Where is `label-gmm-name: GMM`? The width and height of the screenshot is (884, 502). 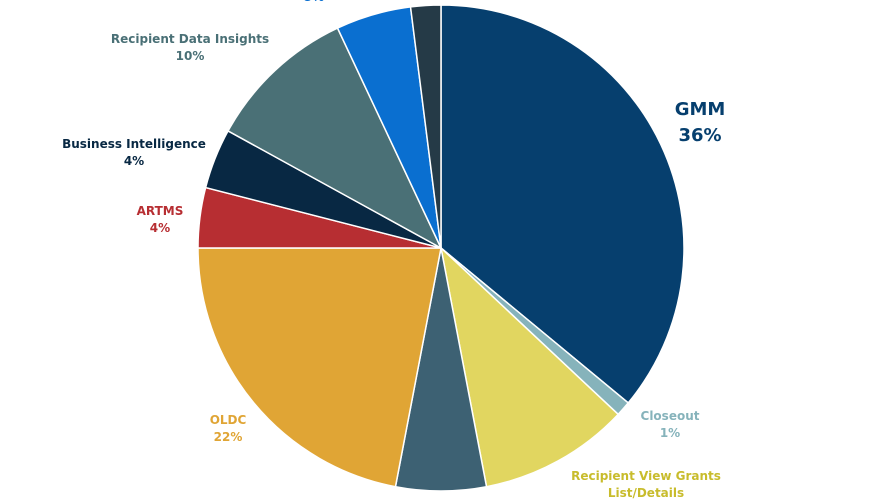
label-gmm-name: GMM is located at coordinates (700, 109).